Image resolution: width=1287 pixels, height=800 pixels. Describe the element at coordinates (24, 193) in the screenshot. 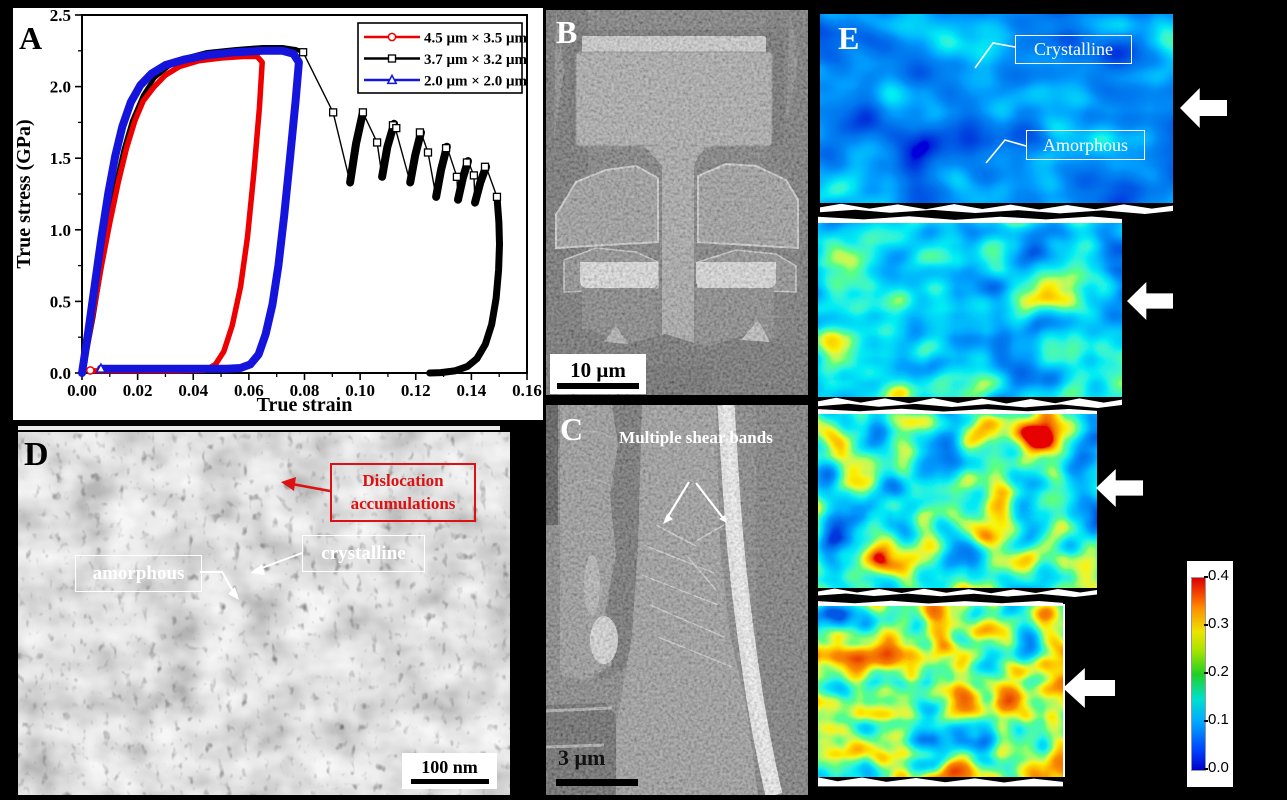

I see `y-axis-title: True stress (GPa)` at that location.